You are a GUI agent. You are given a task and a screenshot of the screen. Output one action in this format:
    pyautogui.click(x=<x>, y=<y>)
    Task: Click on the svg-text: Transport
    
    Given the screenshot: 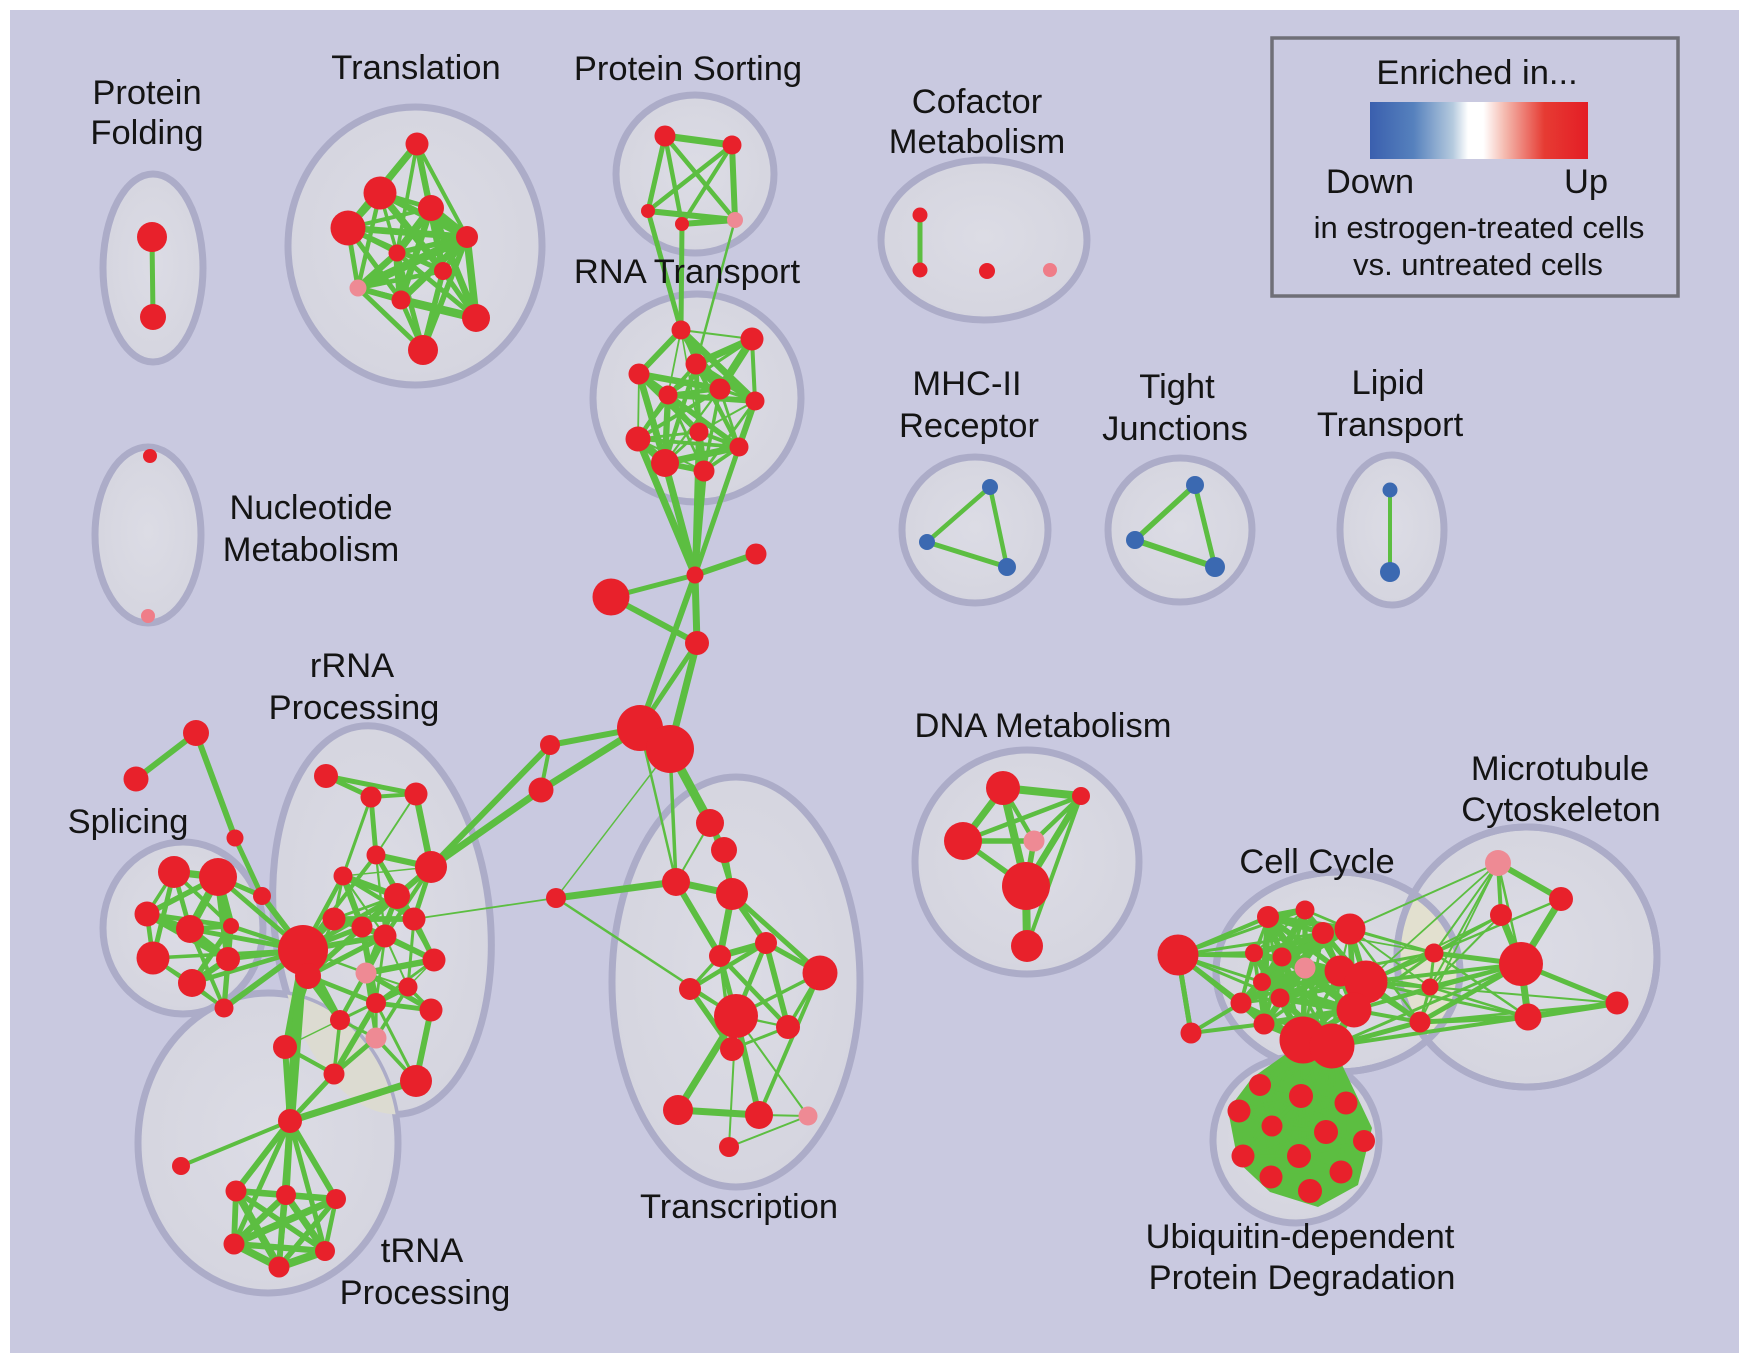 What is the action you would take?
    pyautogui.click(x=1390, y=425)
    